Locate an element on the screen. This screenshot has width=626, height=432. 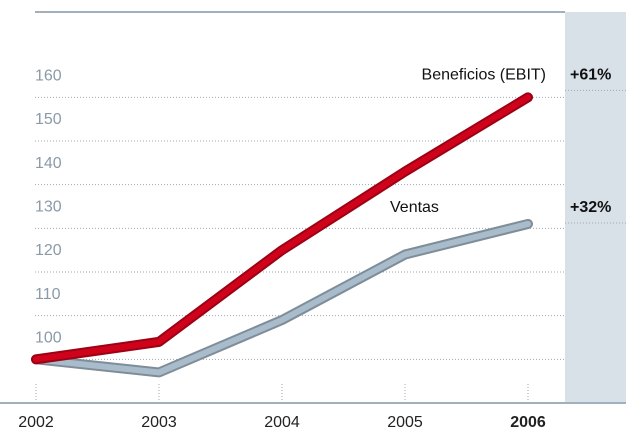
y-tick-label: 110 is located at coordinates (48, 294).